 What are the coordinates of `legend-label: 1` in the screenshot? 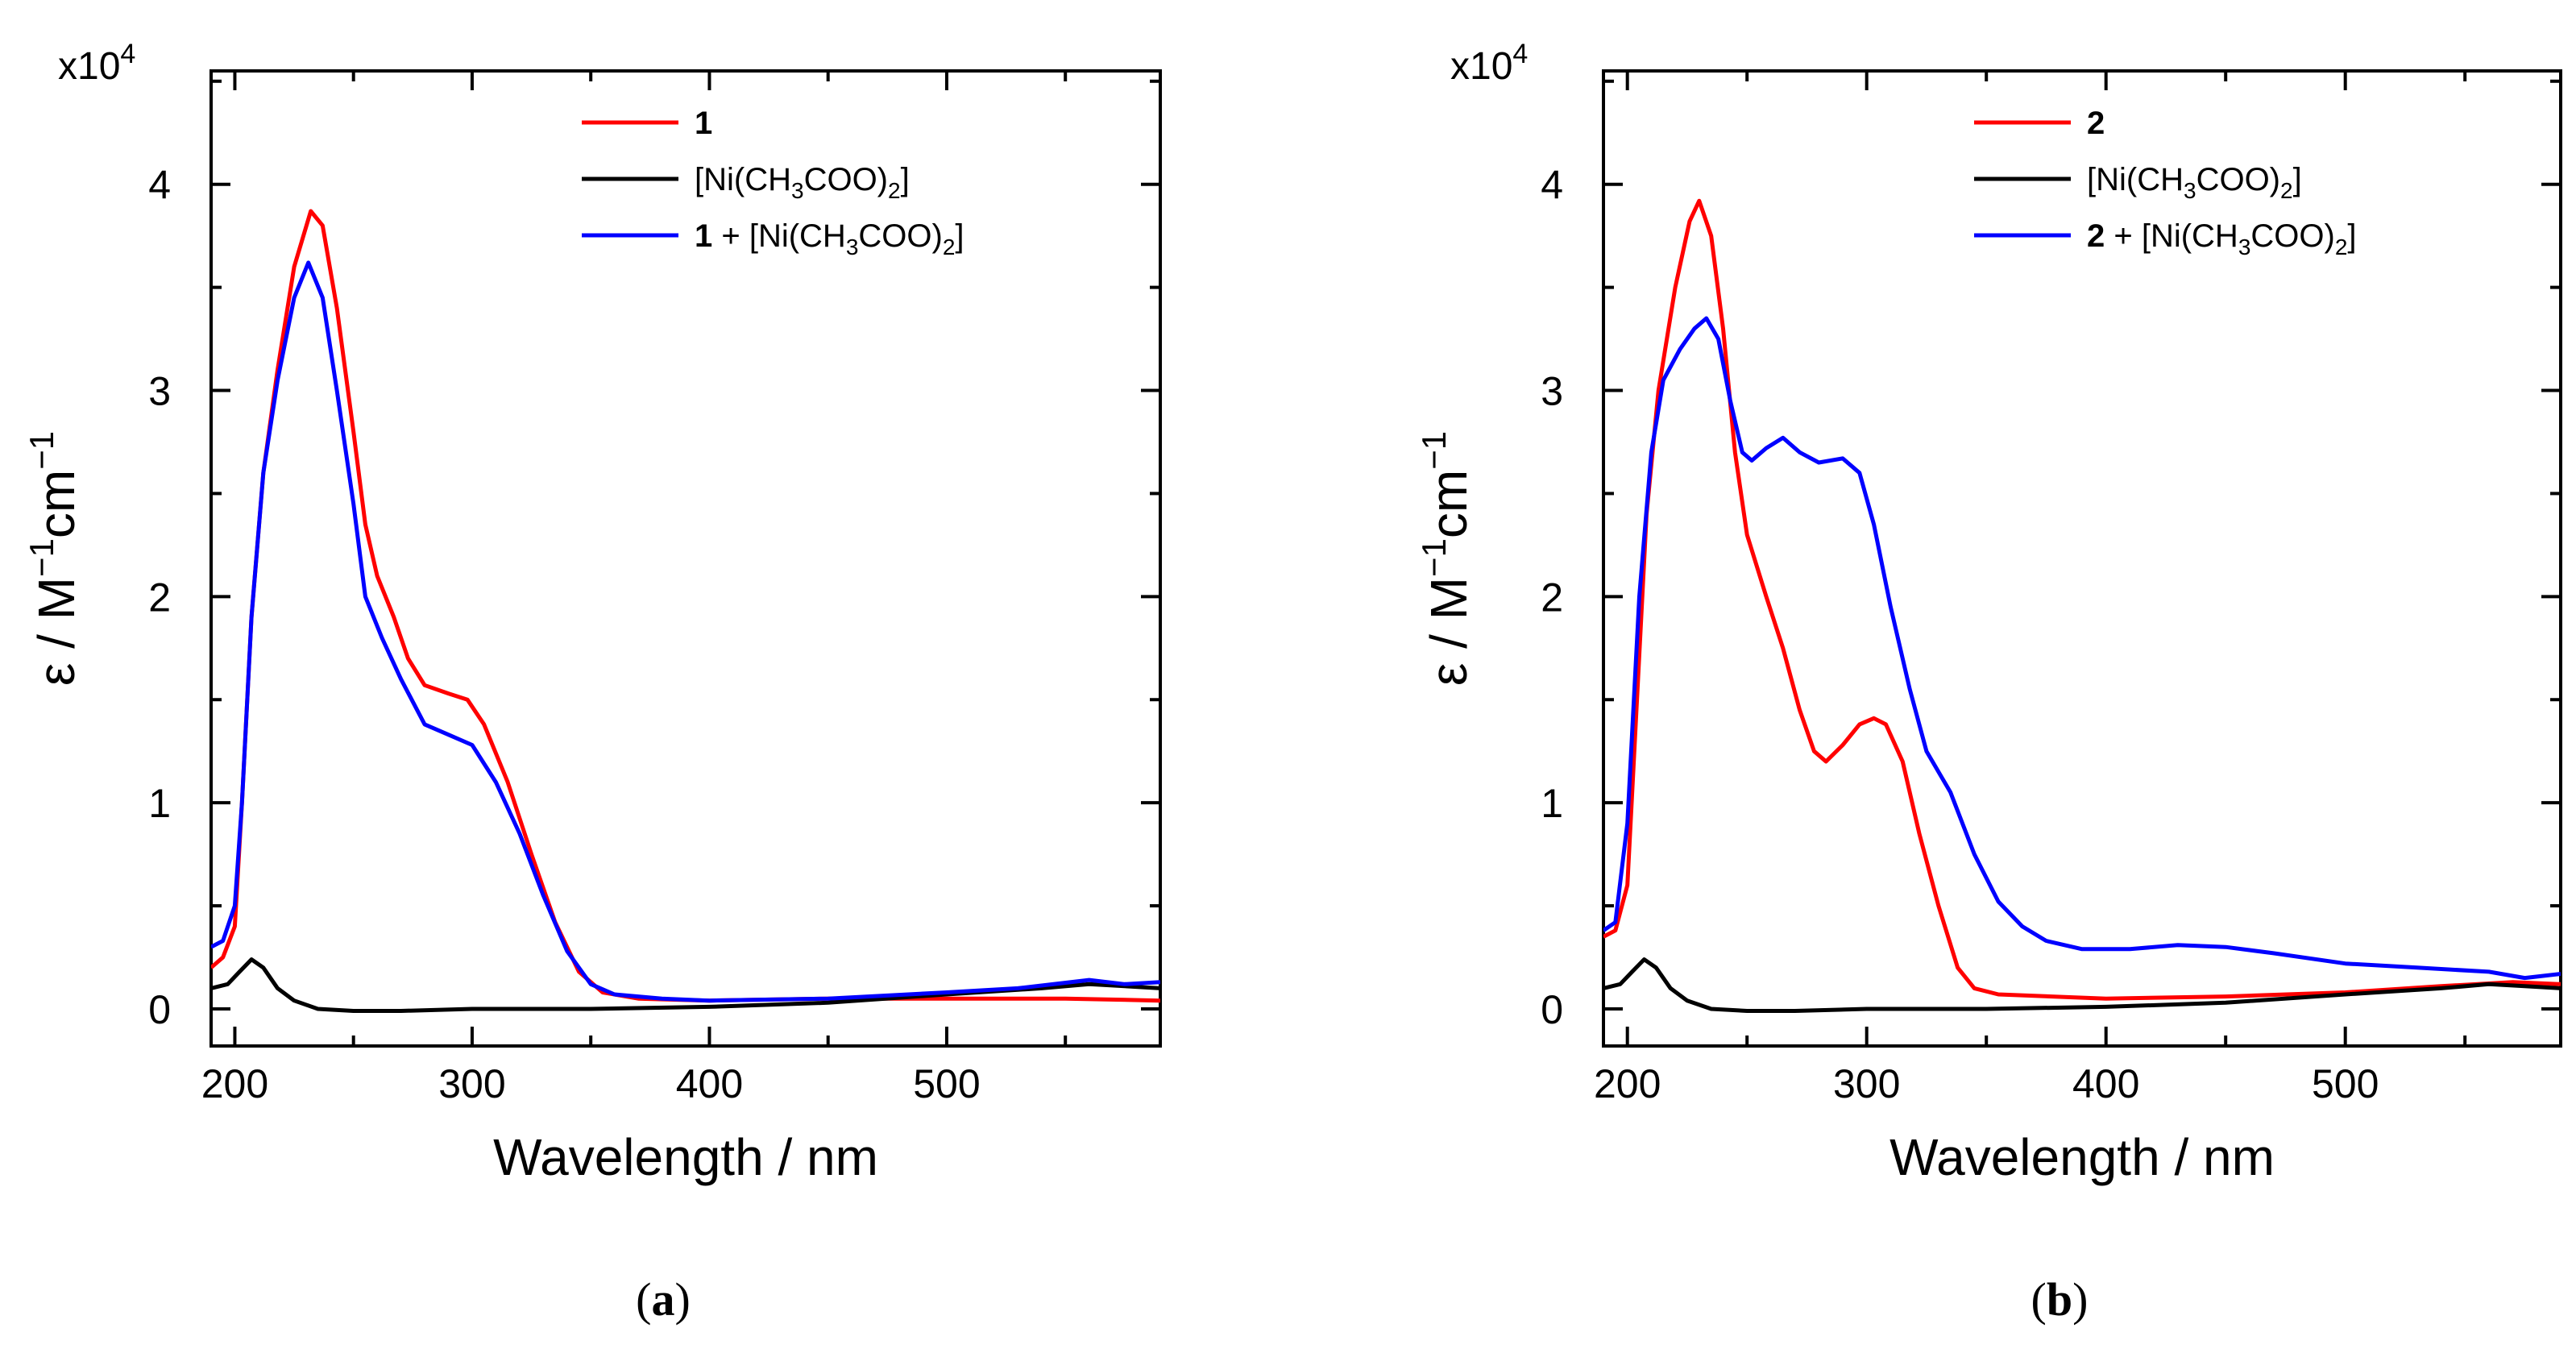 It's located at (703, 123).